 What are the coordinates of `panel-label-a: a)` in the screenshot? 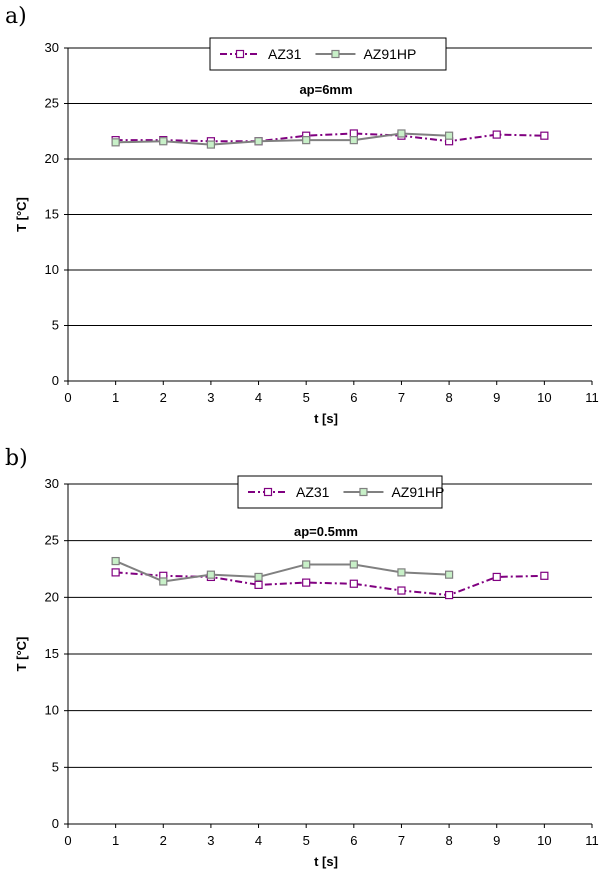 It's located at (16, 16).